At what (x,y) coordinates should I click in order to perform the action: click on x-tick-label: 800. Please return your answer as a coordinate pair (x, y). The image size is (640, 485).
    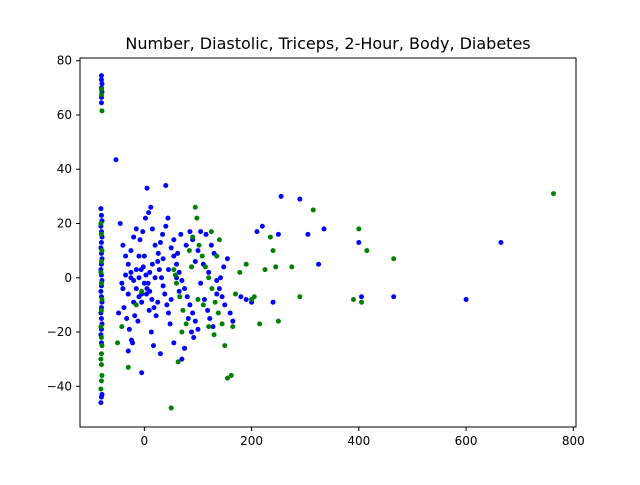
    Looking at the image, I should click on (573, 441).